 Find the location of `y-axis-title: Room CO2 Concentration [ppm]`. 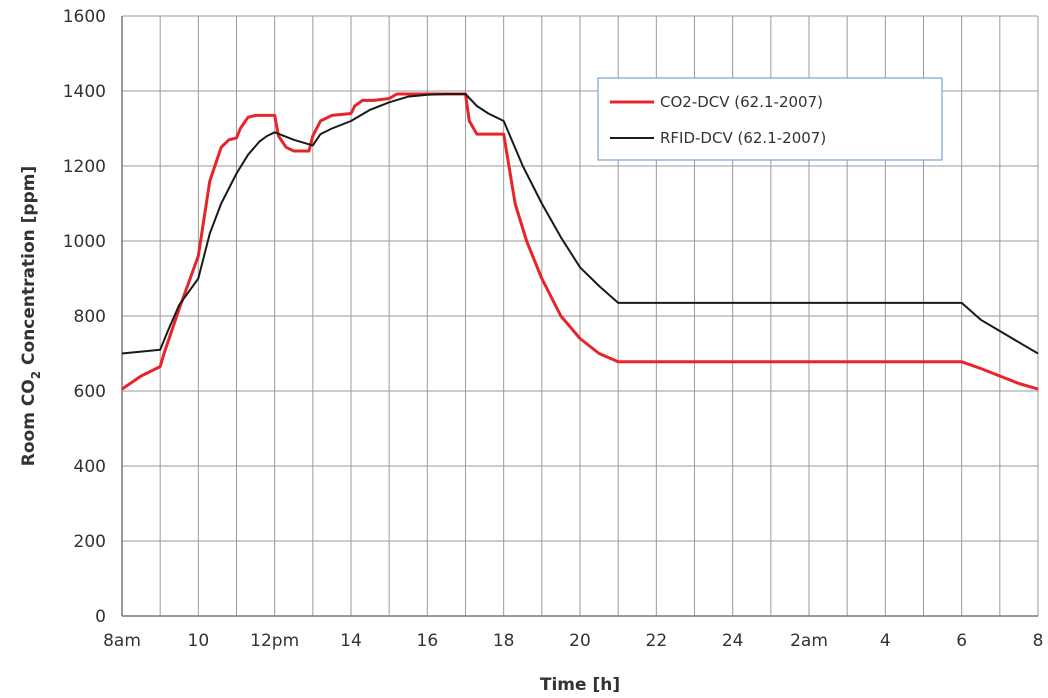

y-axis-title: Room CO2 Concentration [ppm] is located at coordinates (31, 316).